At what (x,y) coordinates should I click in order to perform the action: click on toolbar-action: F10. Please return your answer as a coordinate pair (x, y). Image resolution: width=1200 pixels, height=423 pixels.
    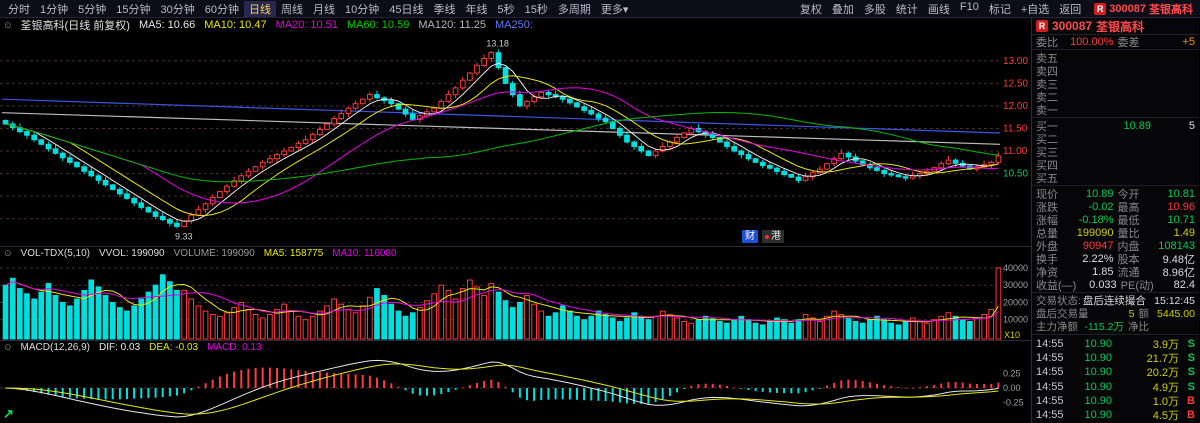
    Looking at the image, I should click on (969, 6).